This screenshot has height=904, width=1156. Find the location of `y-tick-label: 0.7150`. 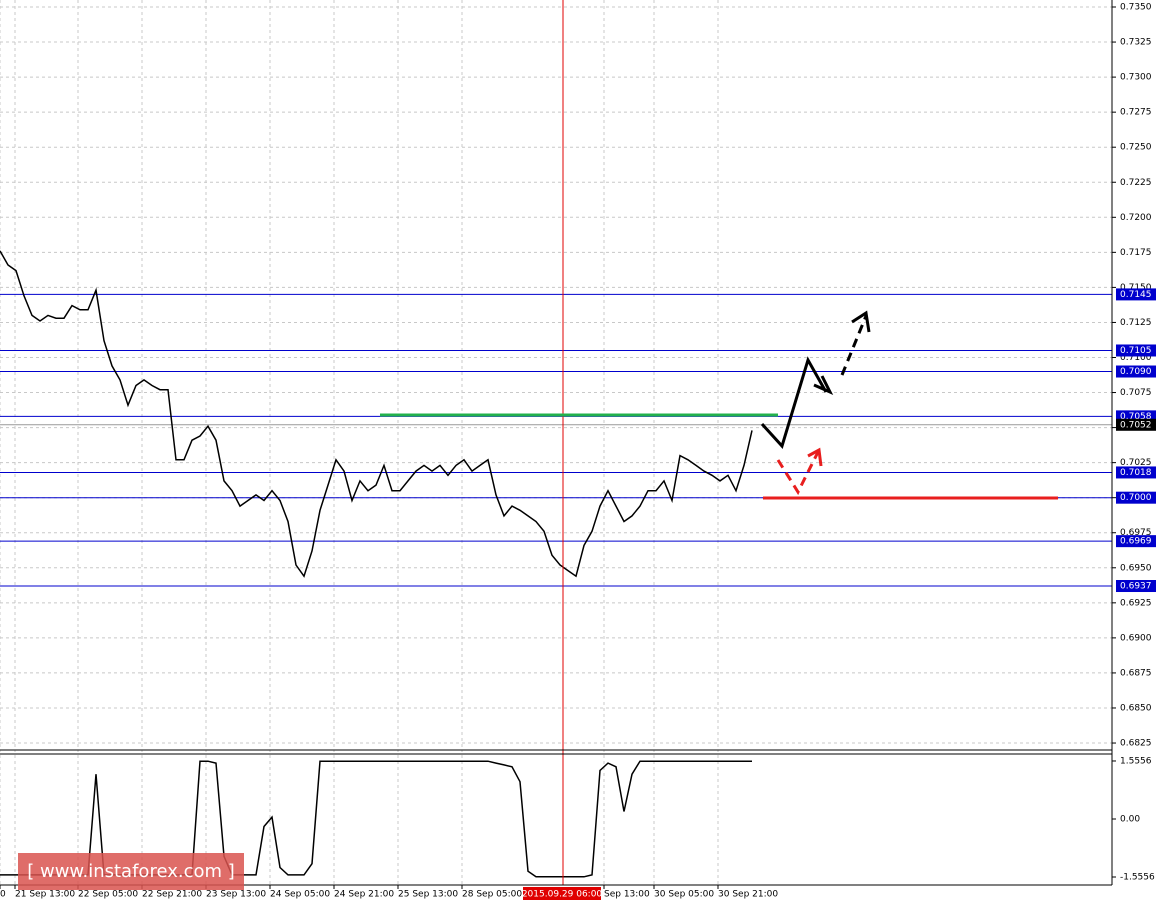

y-tick-label: 0.7150 is located at coordinates (1136, 288).